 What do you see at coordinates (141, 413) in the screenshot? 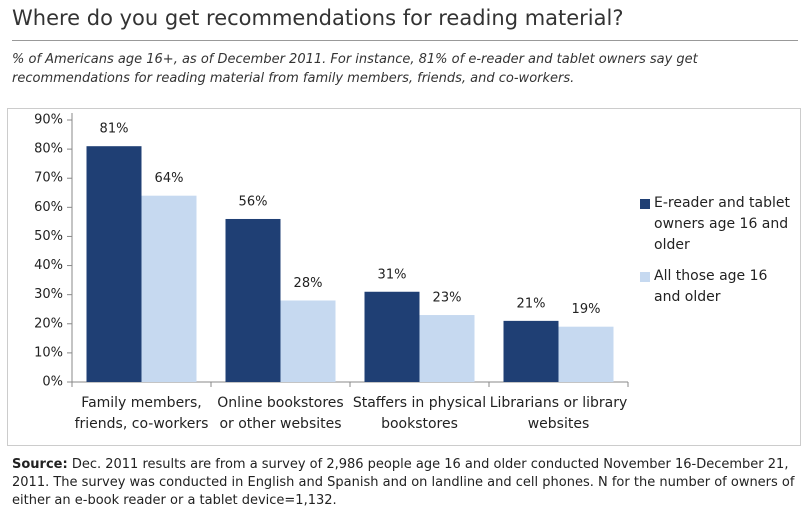
I see `x-tick-label: Family members, friends, co-workers` at bounding box center [141, 413].